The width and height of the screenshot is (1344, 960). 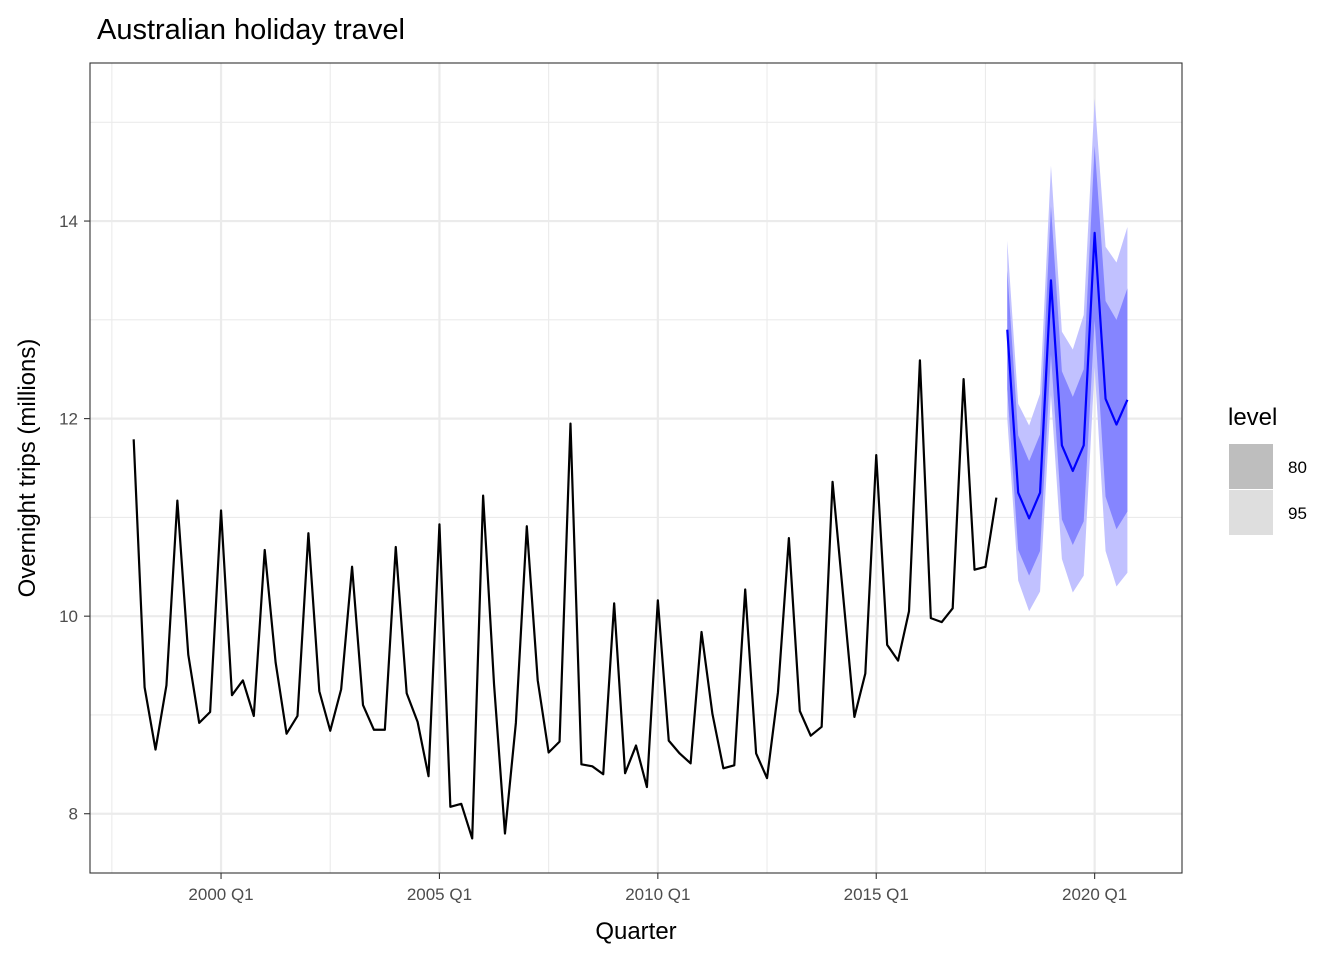 I want to click on y-tick-label-2: 12, so click(x=68, y=419).